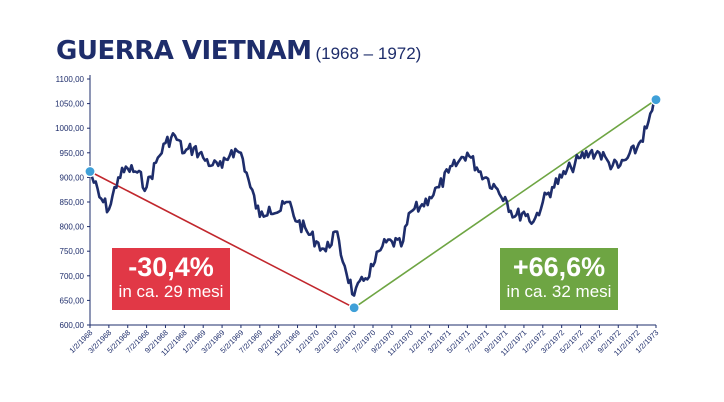 The height and width of the screenshot is (402, 724). I want to click on y-tick-label: 600,00, so click(72, 325).